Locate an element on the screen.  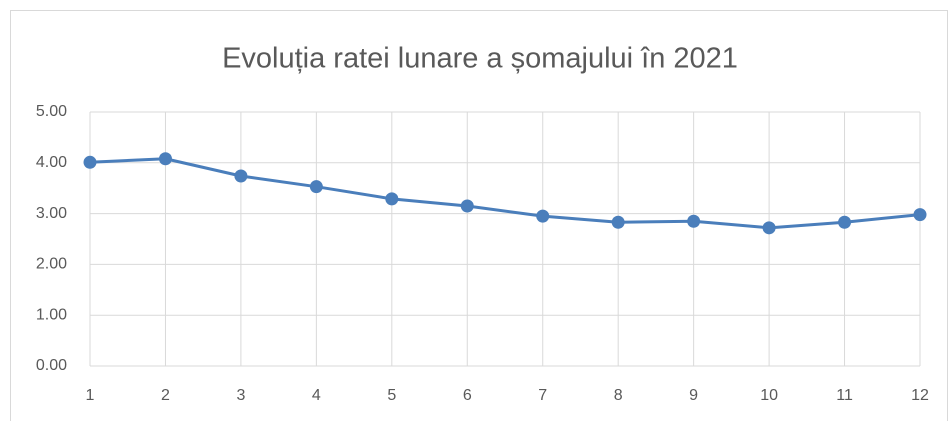
x-tick-label: 7 is located at coordinates (542, 395).